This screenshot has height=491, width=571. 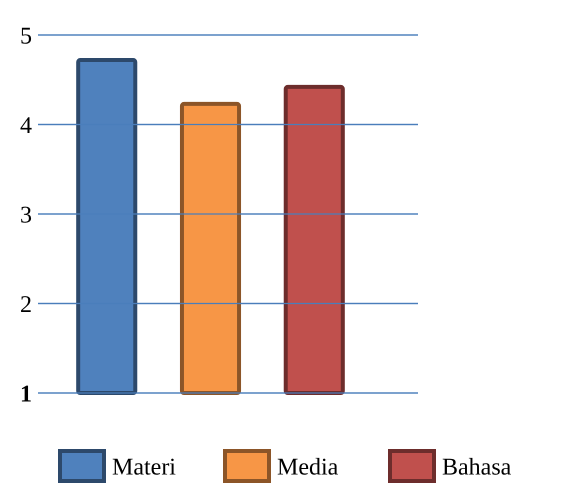 I want to click on y-tick-label: 2, so click(x=26, y=305).